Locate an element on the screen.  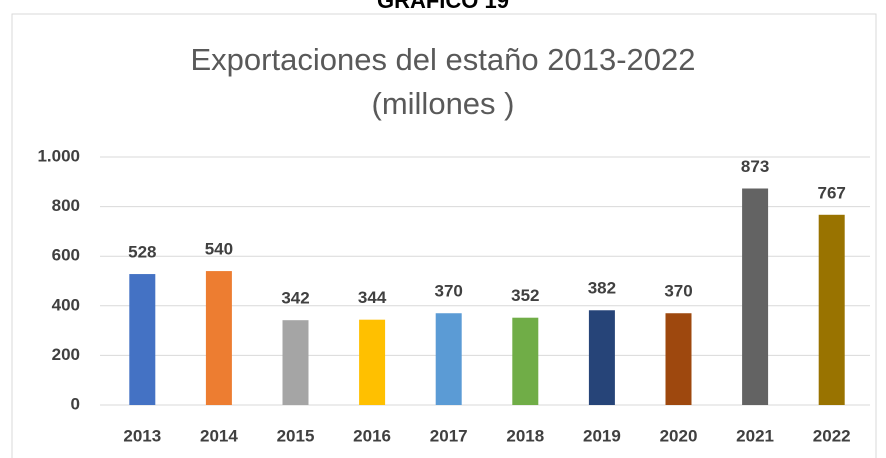
x-tick-label: 2021 is located at coordinates (755, 435).